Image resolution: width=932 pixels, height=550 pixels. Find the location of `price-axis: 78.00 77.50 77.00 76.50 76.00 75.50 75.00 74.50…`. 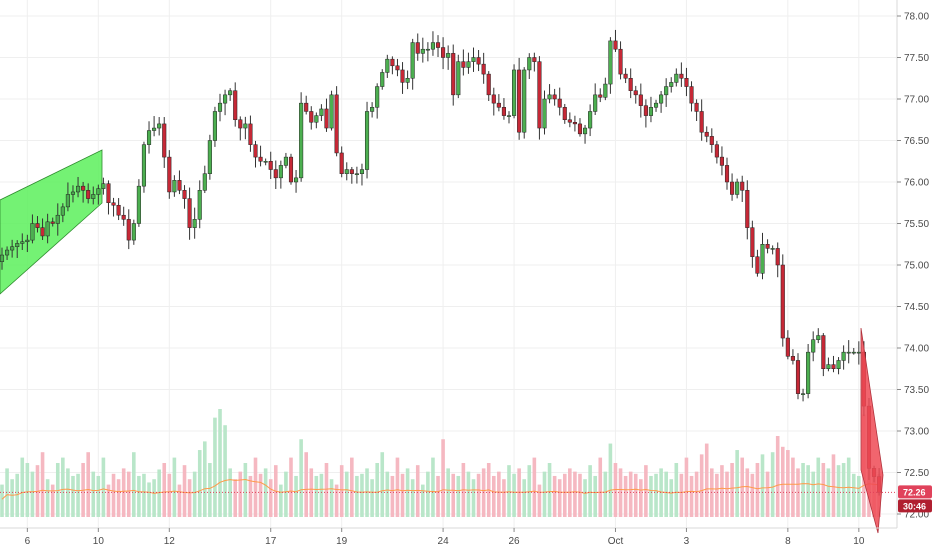

price-axis: 78.00 77.50 77.00 76.50 76.00 75.50 75.00 74.50… is located at coordinates (914, 264).